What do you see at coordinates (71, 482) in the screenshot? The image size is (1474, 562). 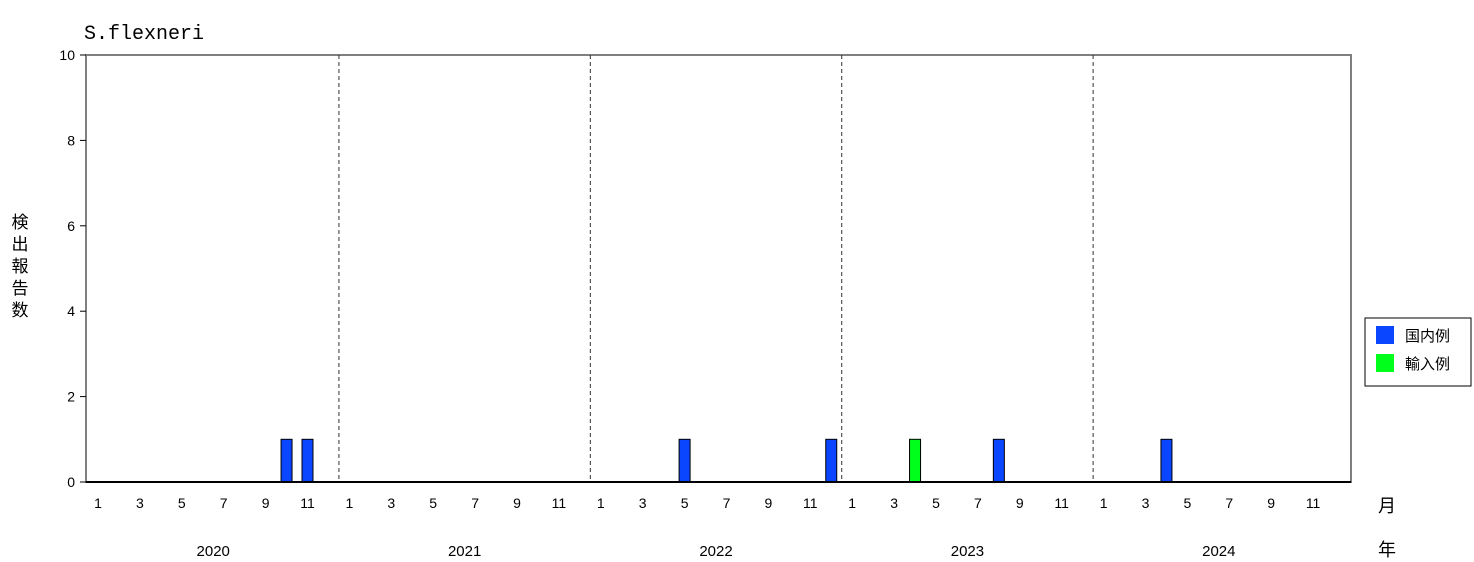 I see `y-tick-label: 0` at bounding box center [71, 482].